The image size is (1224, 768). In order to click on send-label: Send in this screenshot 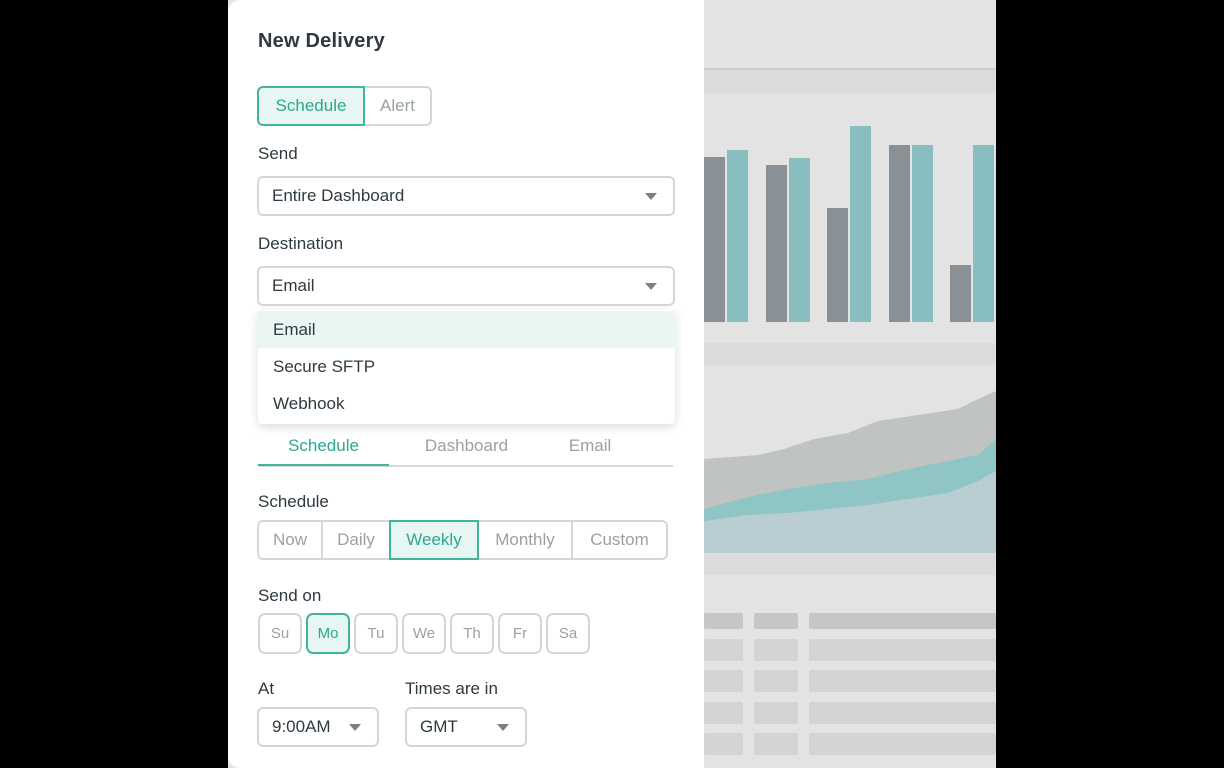, I will do `click(278, 153)`.